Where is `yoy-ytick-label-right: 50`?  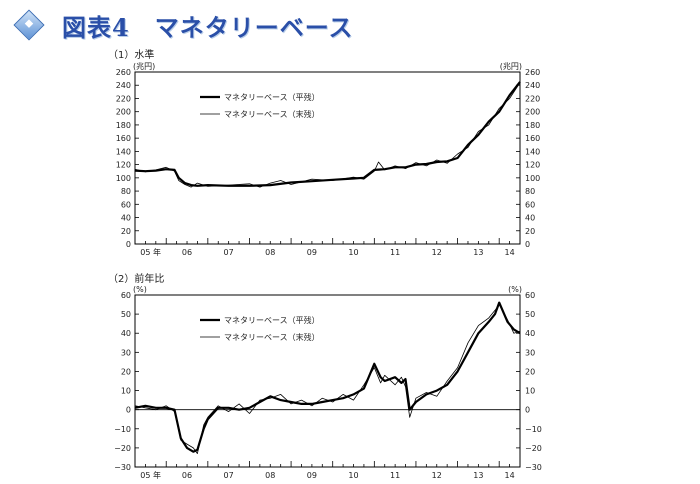
yoy-ytick-label-right: 50 is located at coordinates (530, 314).